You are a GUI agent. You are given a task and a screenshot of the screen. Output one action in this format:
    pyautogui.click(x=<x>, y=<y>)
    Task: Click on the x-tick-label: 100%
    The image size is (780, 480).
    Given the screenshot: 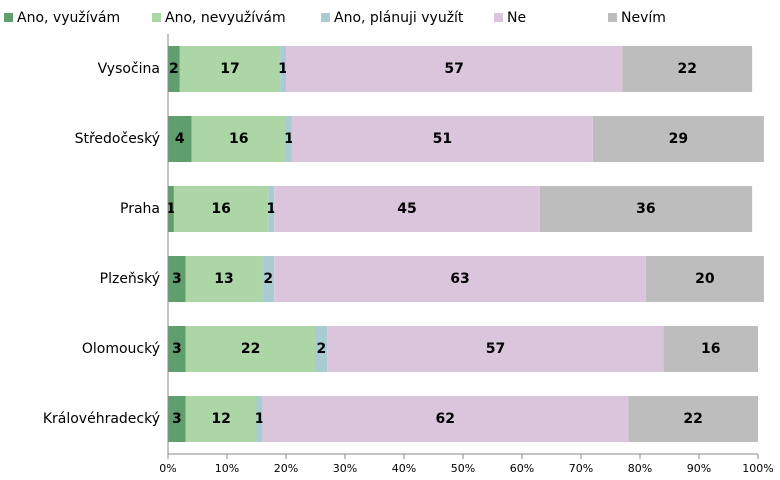 What is the action you would take?
    pyautogui.click(x=757, y=468)
    